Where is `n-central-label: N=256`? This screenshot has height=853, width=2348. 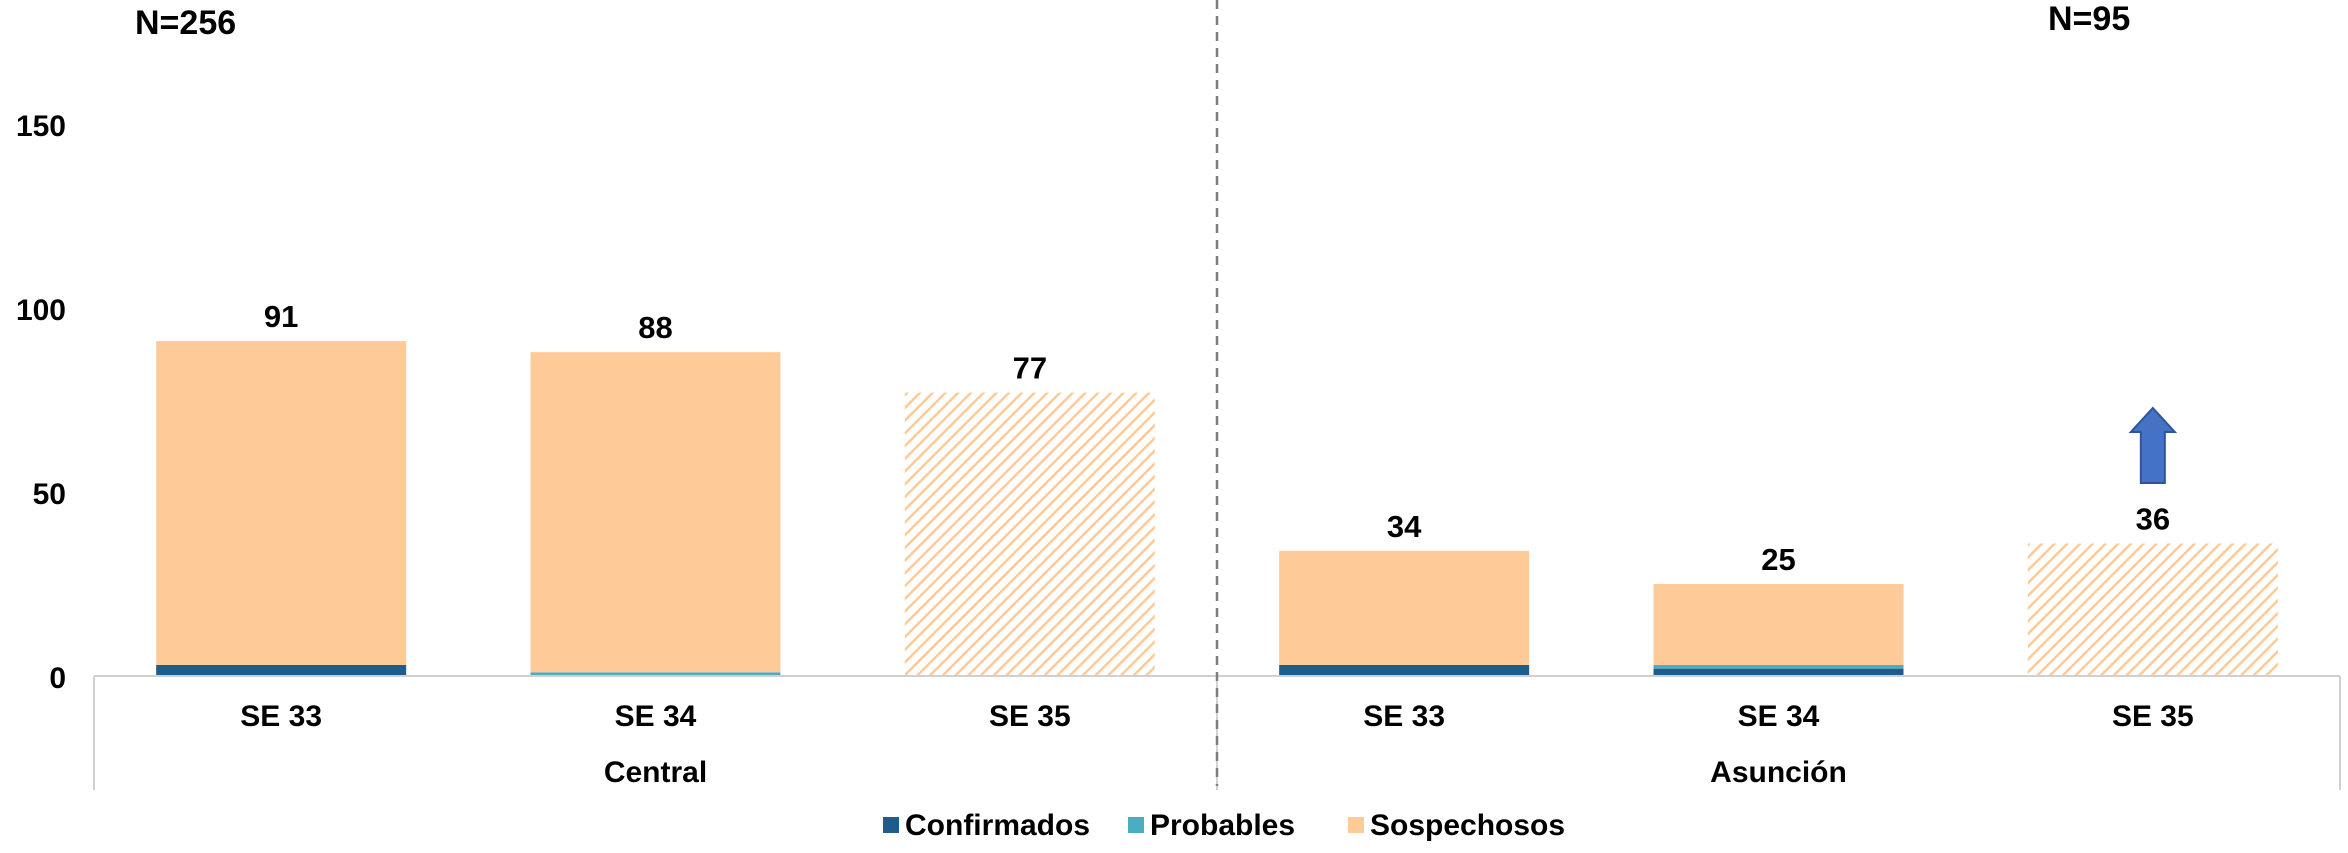 n-central-label: N=256 is located at coordinates (186, 23).